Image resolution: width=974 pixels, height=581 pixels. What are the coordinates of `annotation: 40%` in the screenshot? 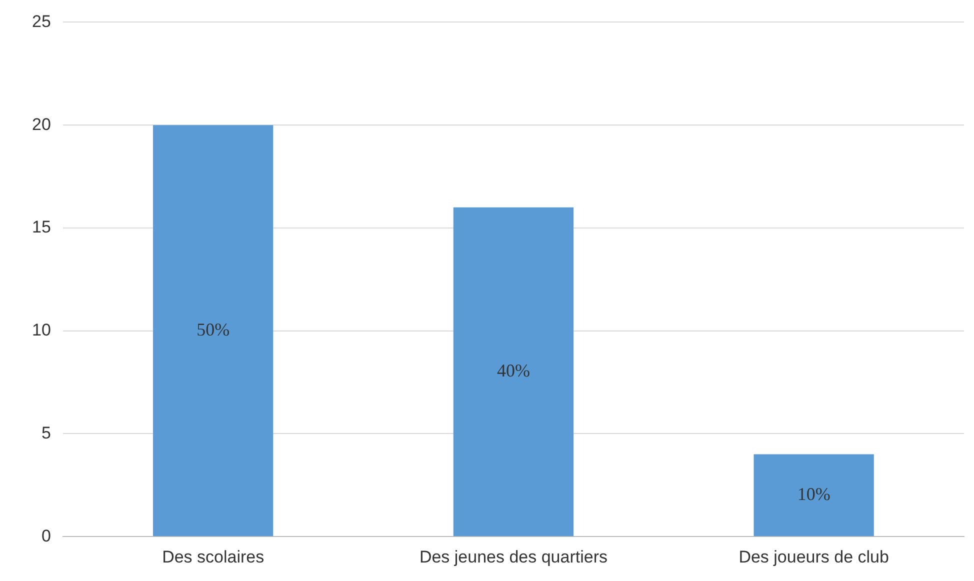 It's located at (513, 370).